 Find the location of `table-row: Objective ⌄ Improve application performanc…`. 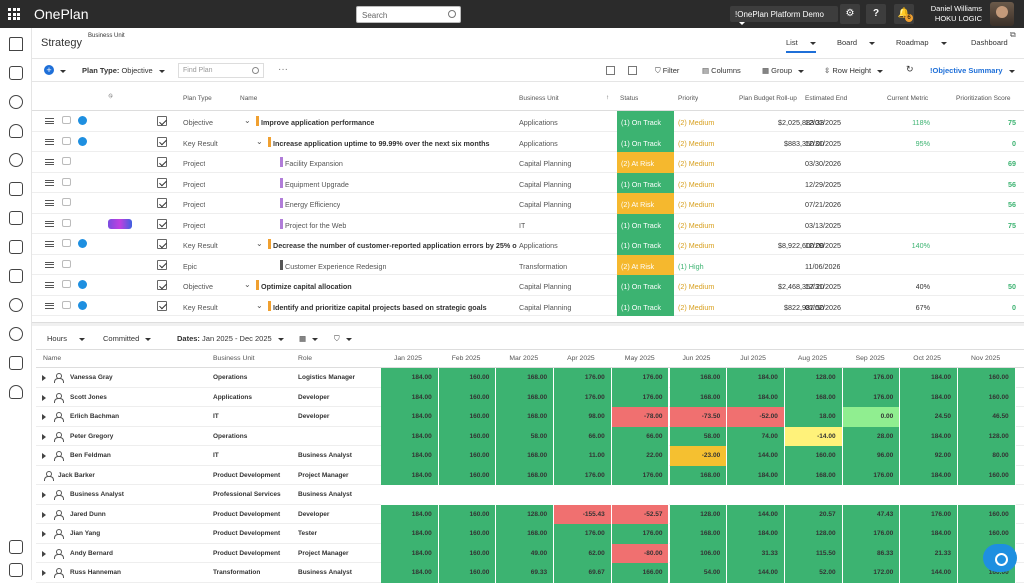

table-row: Objective ⌄ Improve application performanc… is located at coordinates (528, 121).